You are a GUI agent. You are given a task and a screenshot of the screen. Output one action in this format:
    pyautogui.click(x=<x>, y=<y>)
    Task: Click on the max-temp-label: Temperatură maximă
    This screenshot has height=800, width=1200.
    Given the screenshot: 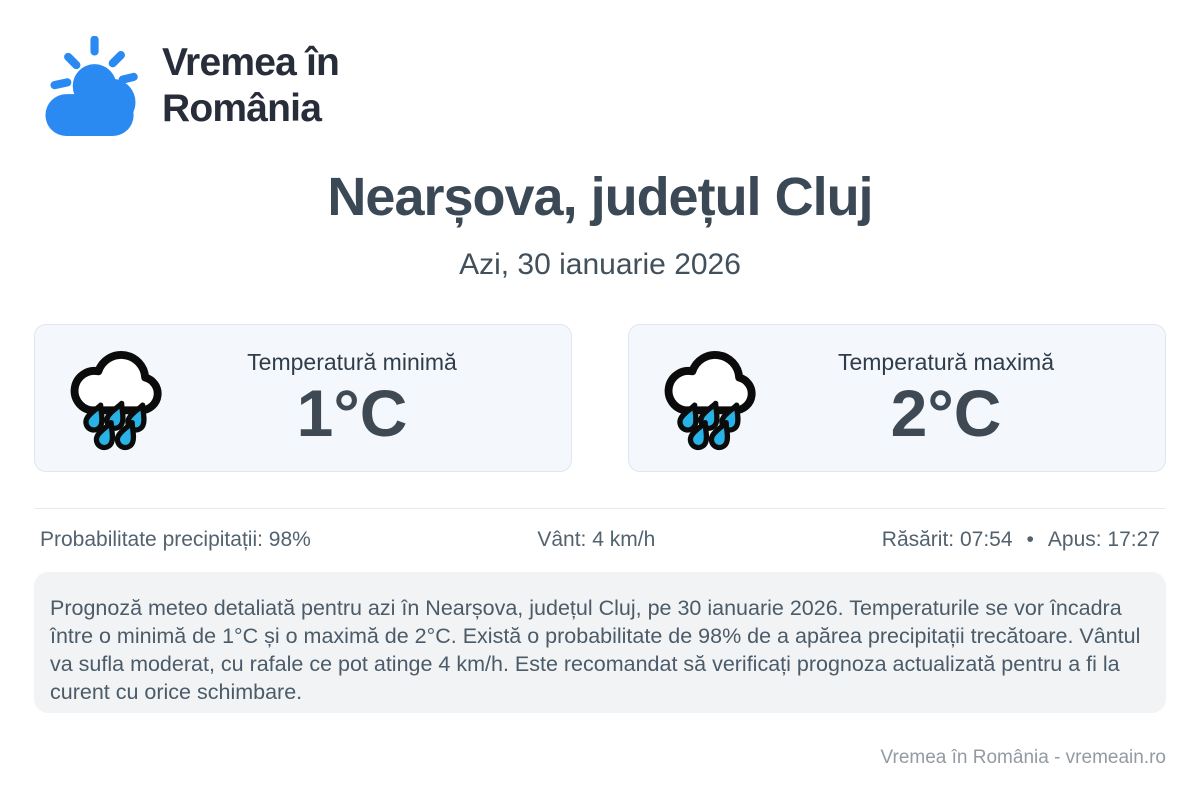 What is the action you would take?
    pyautogui.click(x=946, y=361)
    